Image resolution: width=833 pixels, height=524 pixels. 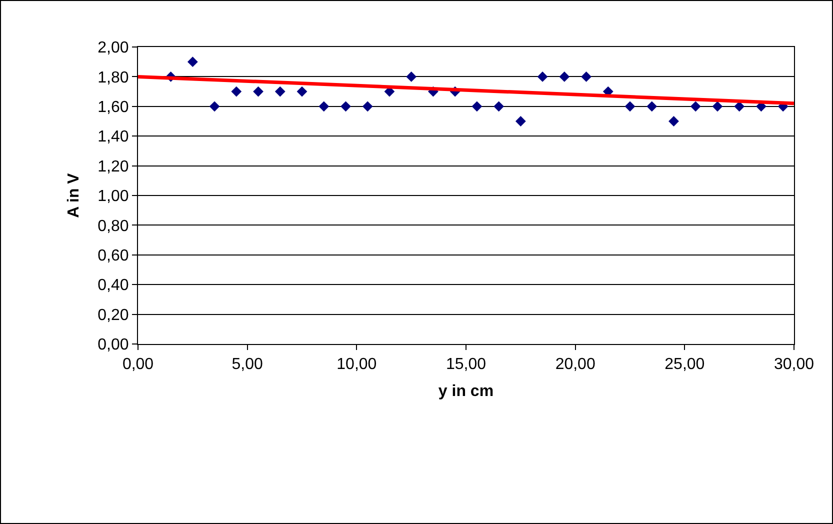 I want to click on x-tick-label: 15,00, so click(x=466, y=365).